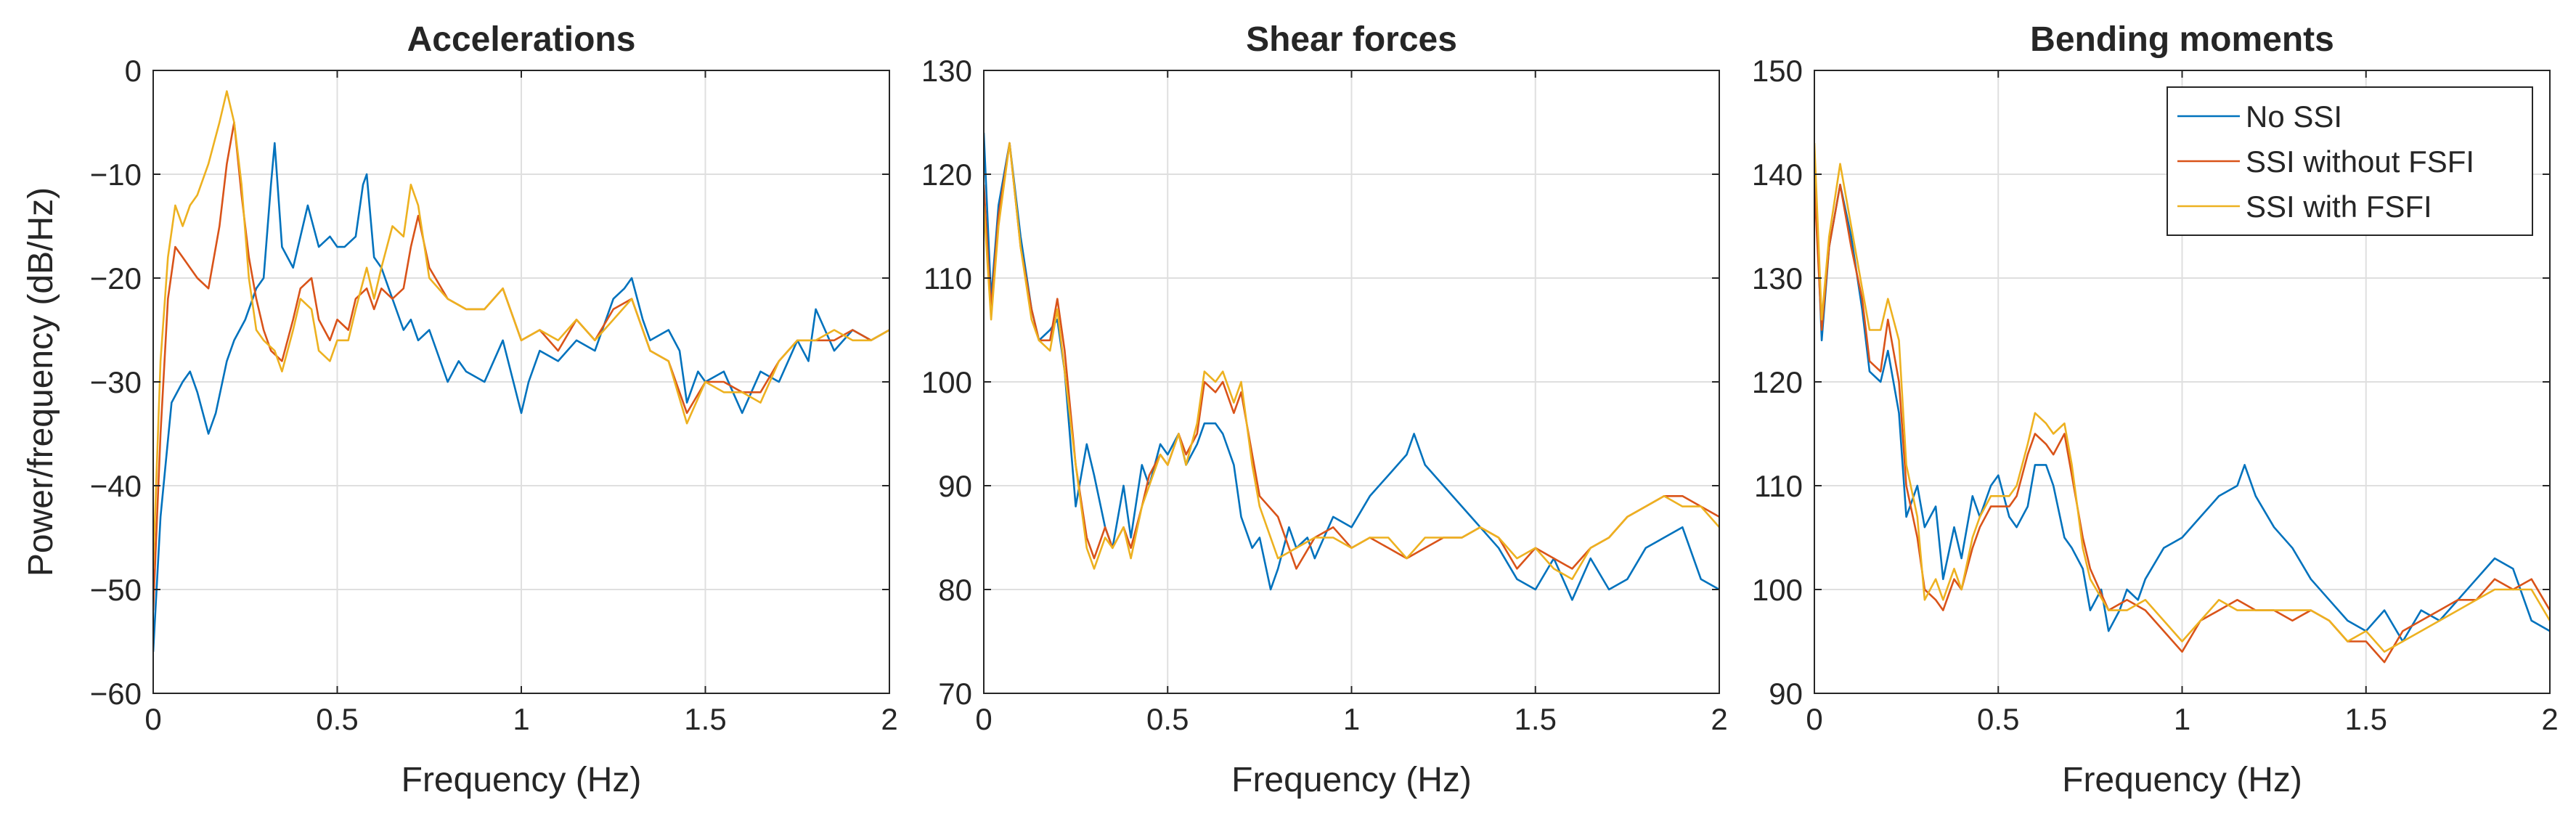 The image size is (2576, 824). What do you see at coordinates (116, 590) in the screenshot?
I see `y-tick-label: −50` at bounding box center [116, 590].